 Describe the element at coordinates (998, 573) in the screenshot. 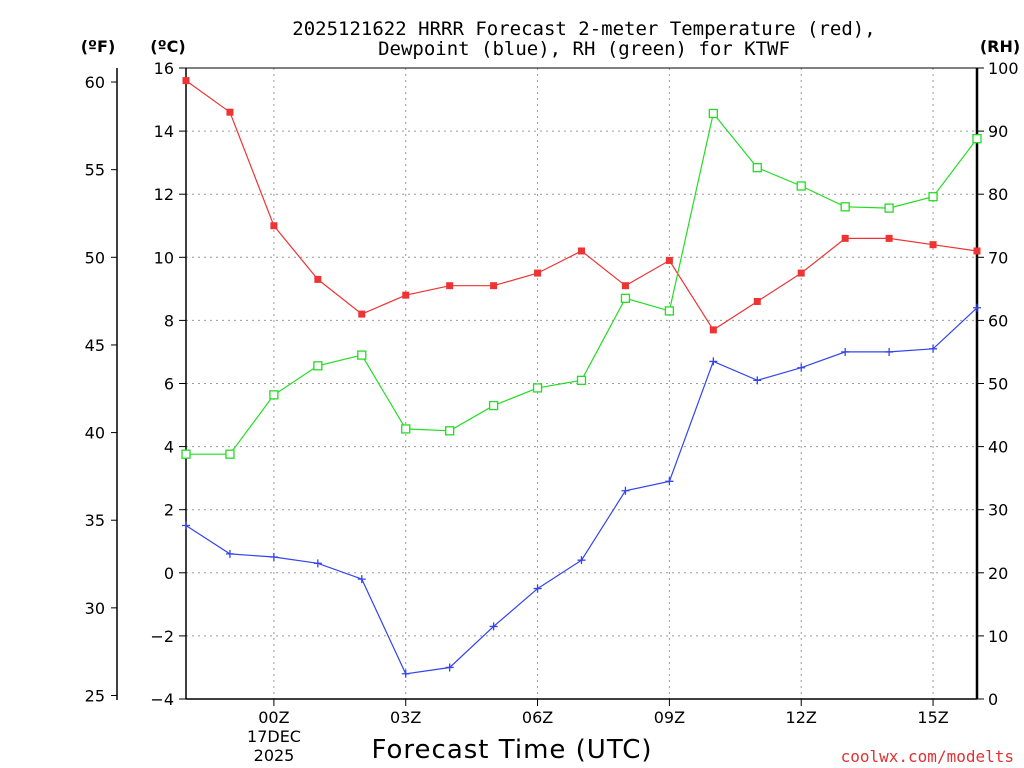

I see `rh-tick-label: 20` at that location.